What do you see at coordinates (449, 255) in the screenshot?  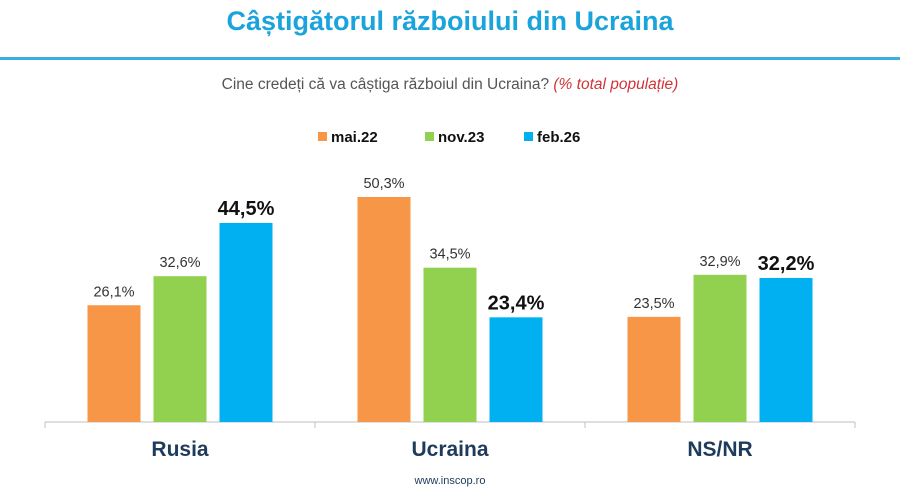 I see `data-label: 34,5%` at bounding box center [449, 255].